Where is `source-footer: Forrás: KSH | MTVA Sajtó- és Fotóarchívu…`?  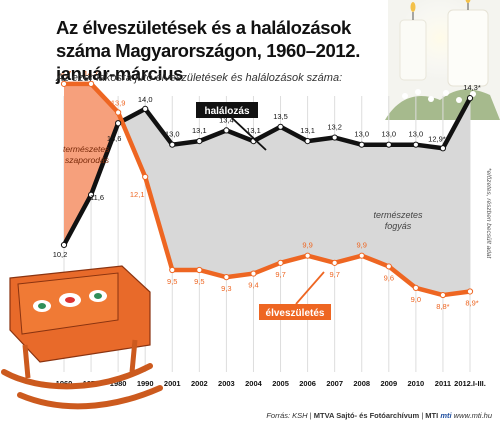
source-footer: Forrás: KSH | MTVA Sajtó- és Fotóarchívu… is located at coordinates (379, 415).